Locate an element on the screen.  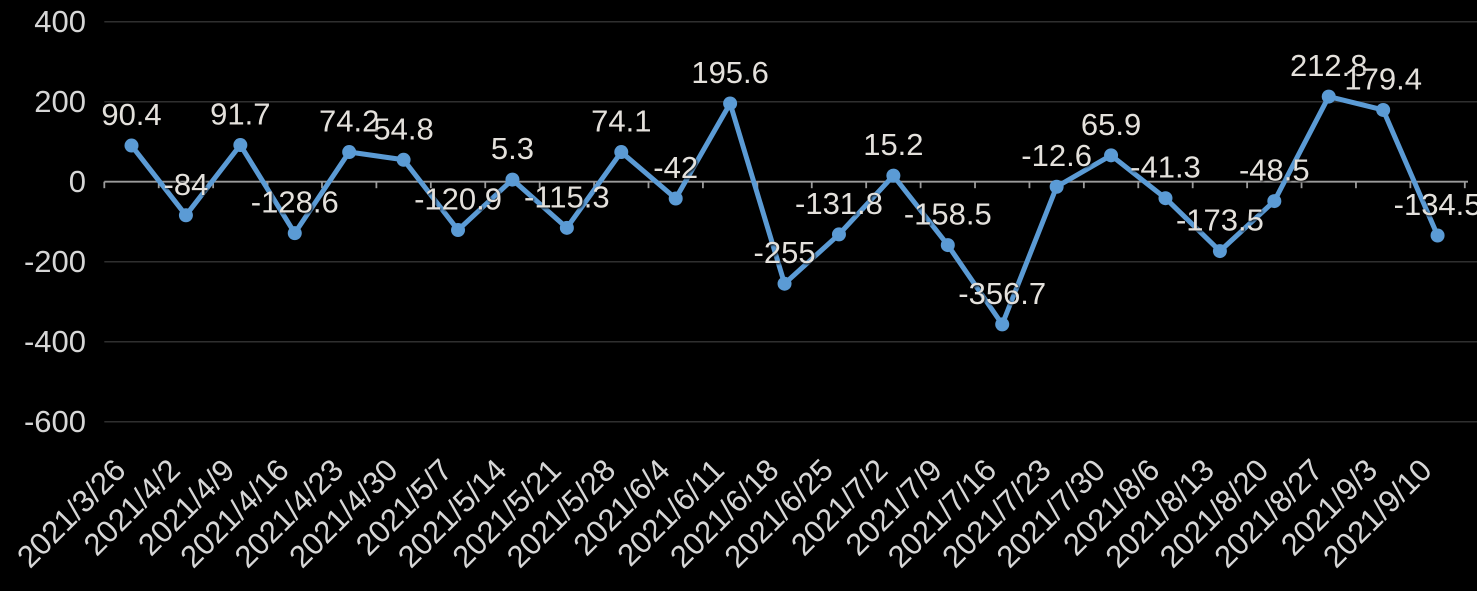
data-label: -115.3 is located at coordinates (567, 196).